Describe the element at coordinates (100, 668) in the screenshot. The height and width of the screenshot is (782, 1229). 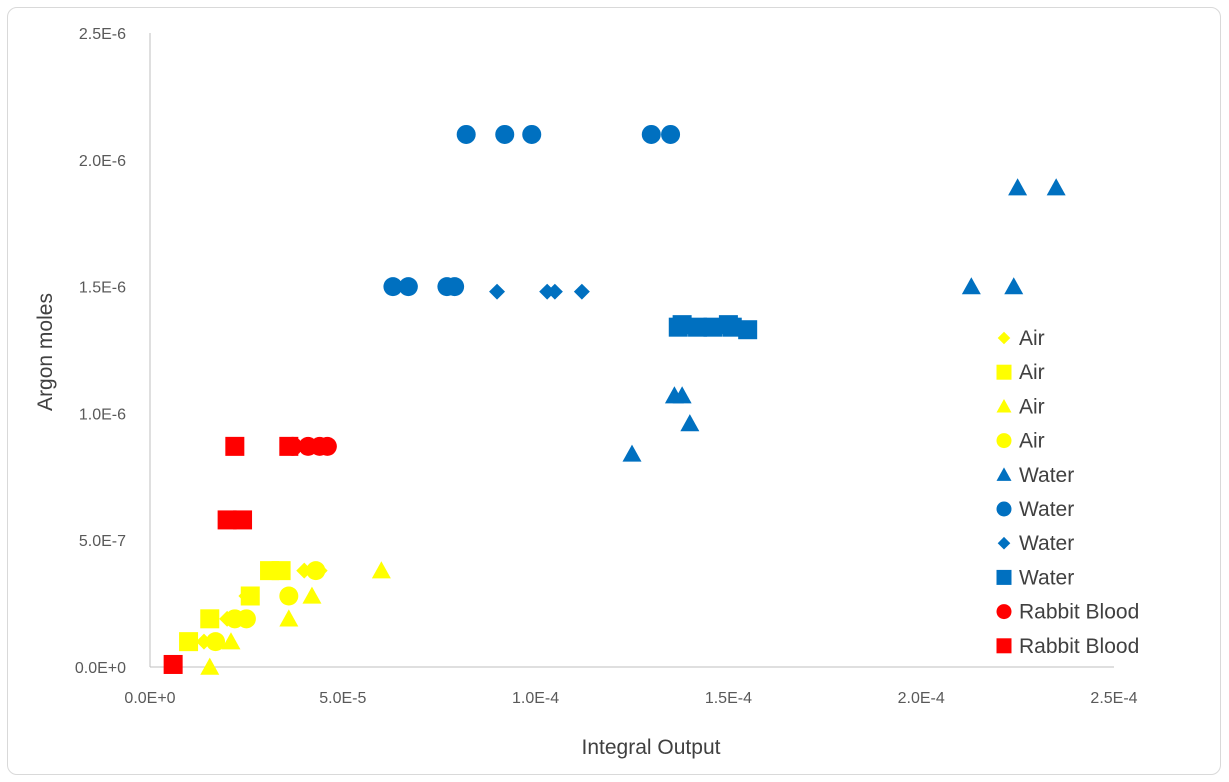
I see `y-tick-label: 0.0E+0` at that location.